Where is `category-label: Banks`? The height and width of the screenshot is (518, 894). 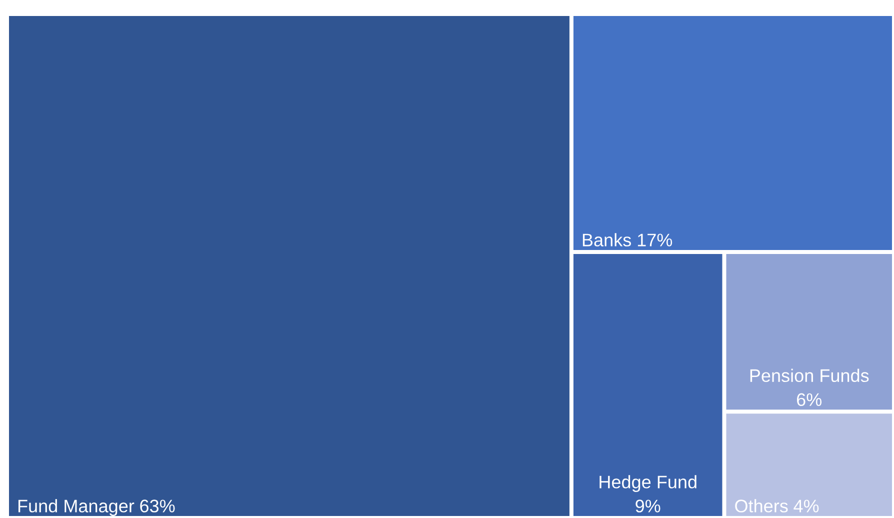 category-label: Banks is located at coordinates (606, 239).